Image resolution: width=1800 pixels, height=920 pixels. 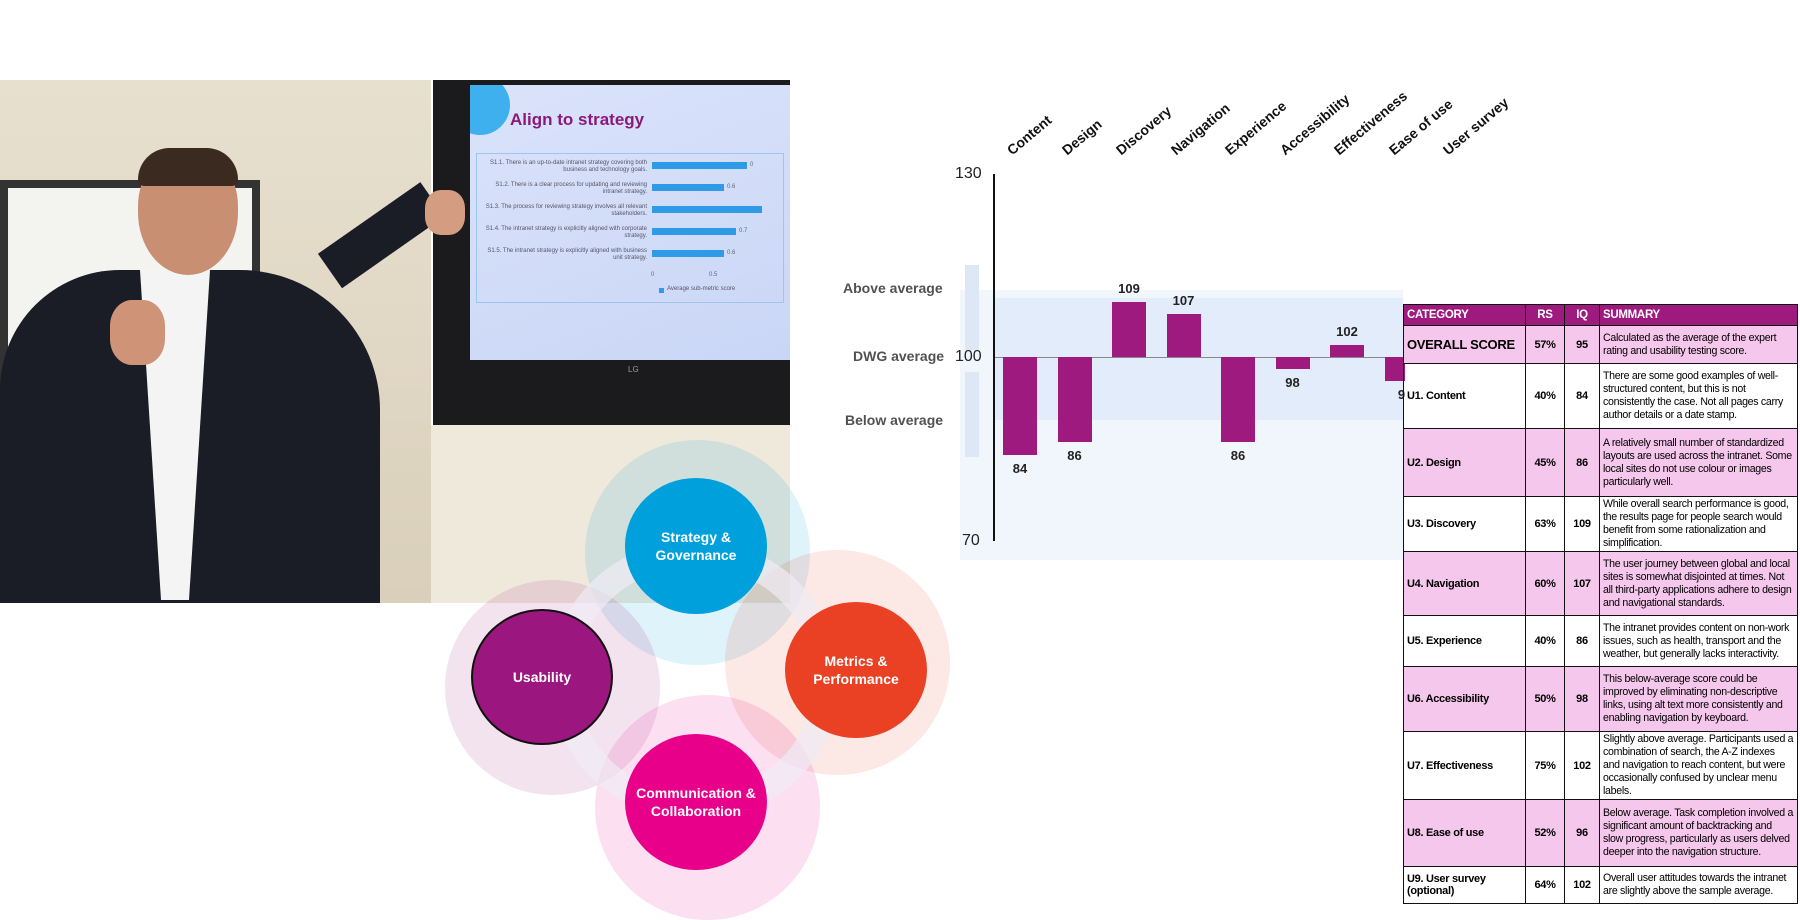 What do you see at coordinates (1204, 378) in the screenshot?
I see `bars: 84 86 109 107 86 98 102 9` at bounding box center [1204, 378].